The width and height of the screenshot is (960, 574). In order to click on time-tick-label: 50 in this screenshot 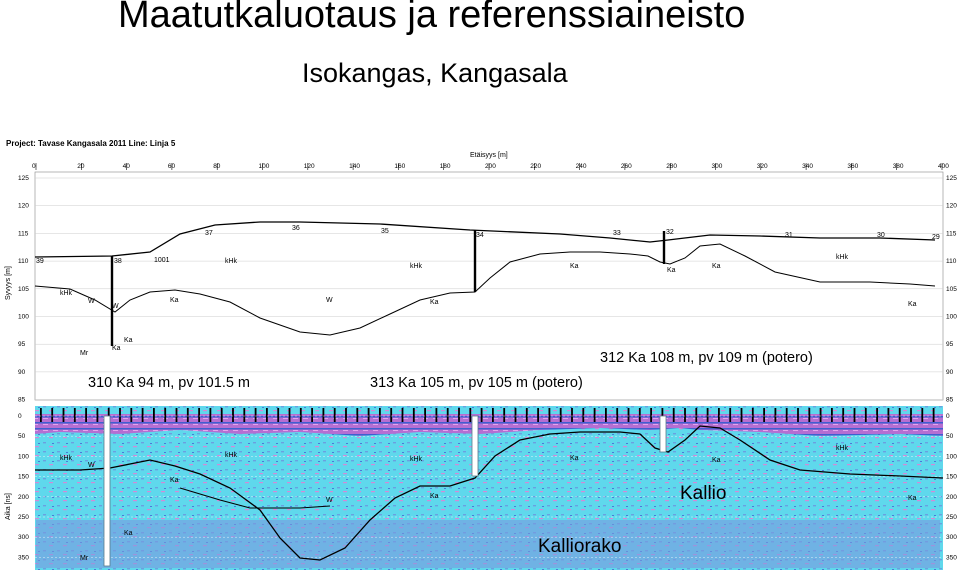, I will do `click(950, 436)`.